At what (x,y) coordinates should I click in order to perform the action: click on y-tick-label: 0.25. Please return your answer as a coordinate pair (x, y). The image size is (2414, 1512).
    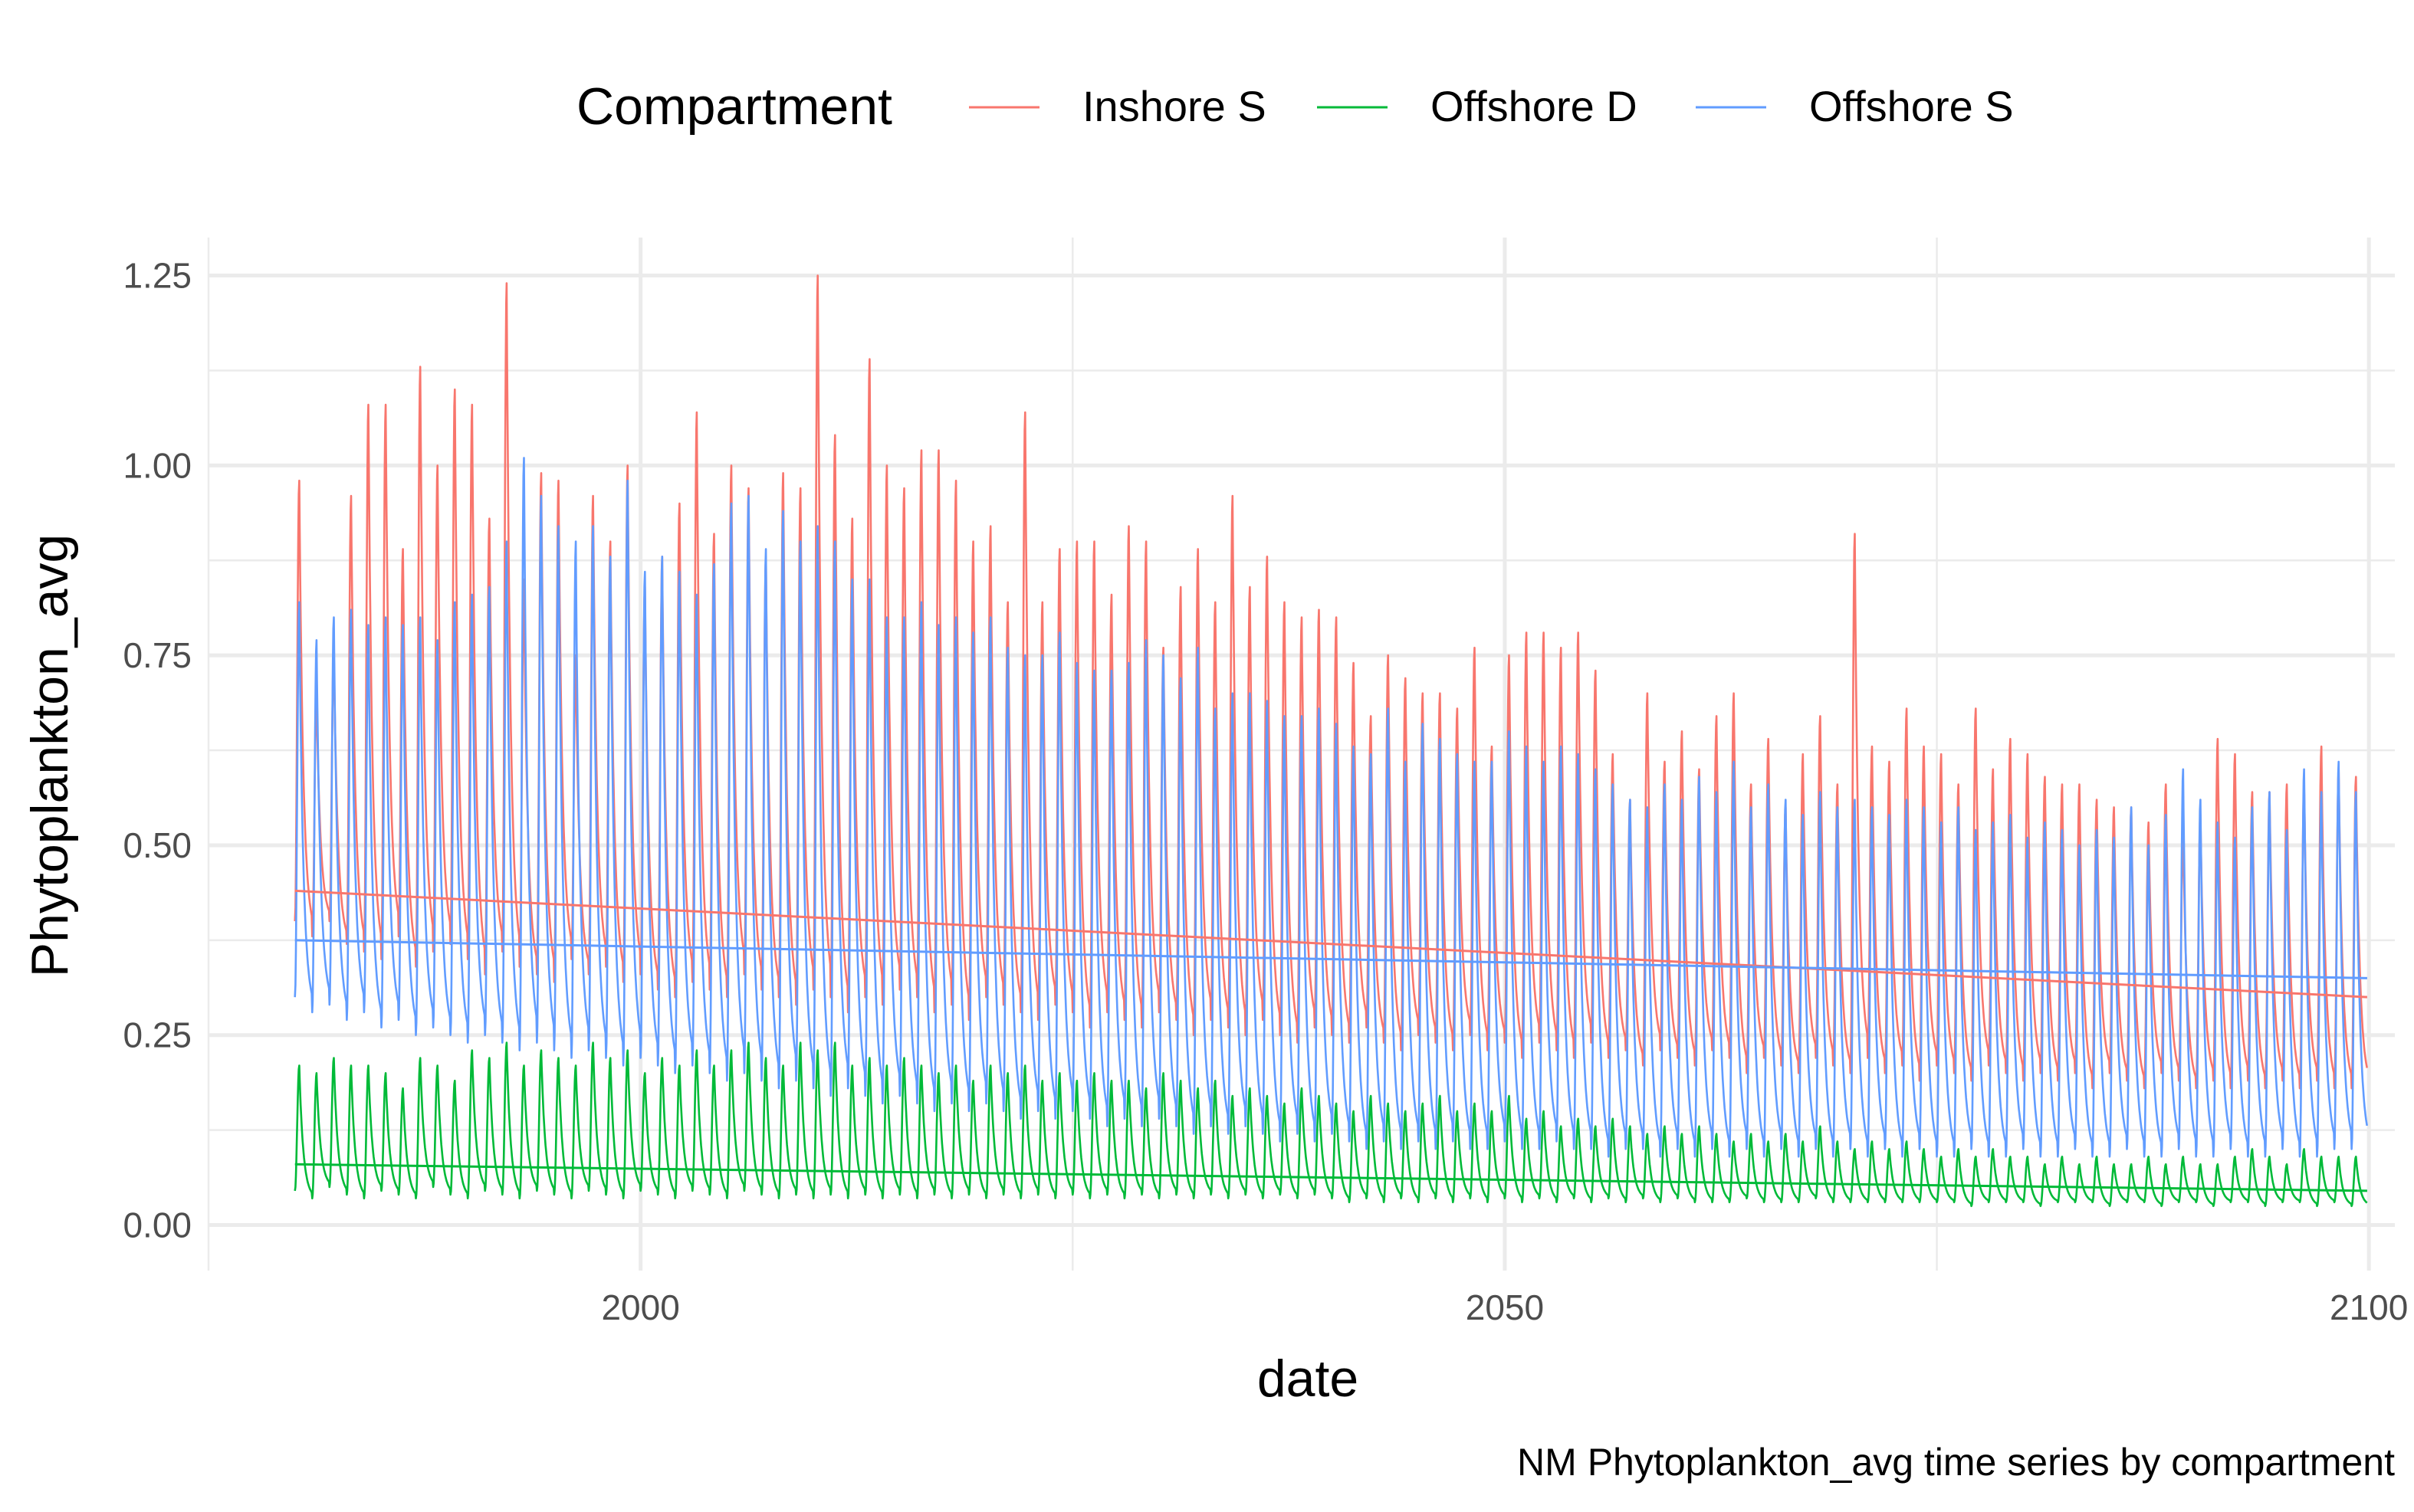
    Looking at the image, I should click on (157, 1035).